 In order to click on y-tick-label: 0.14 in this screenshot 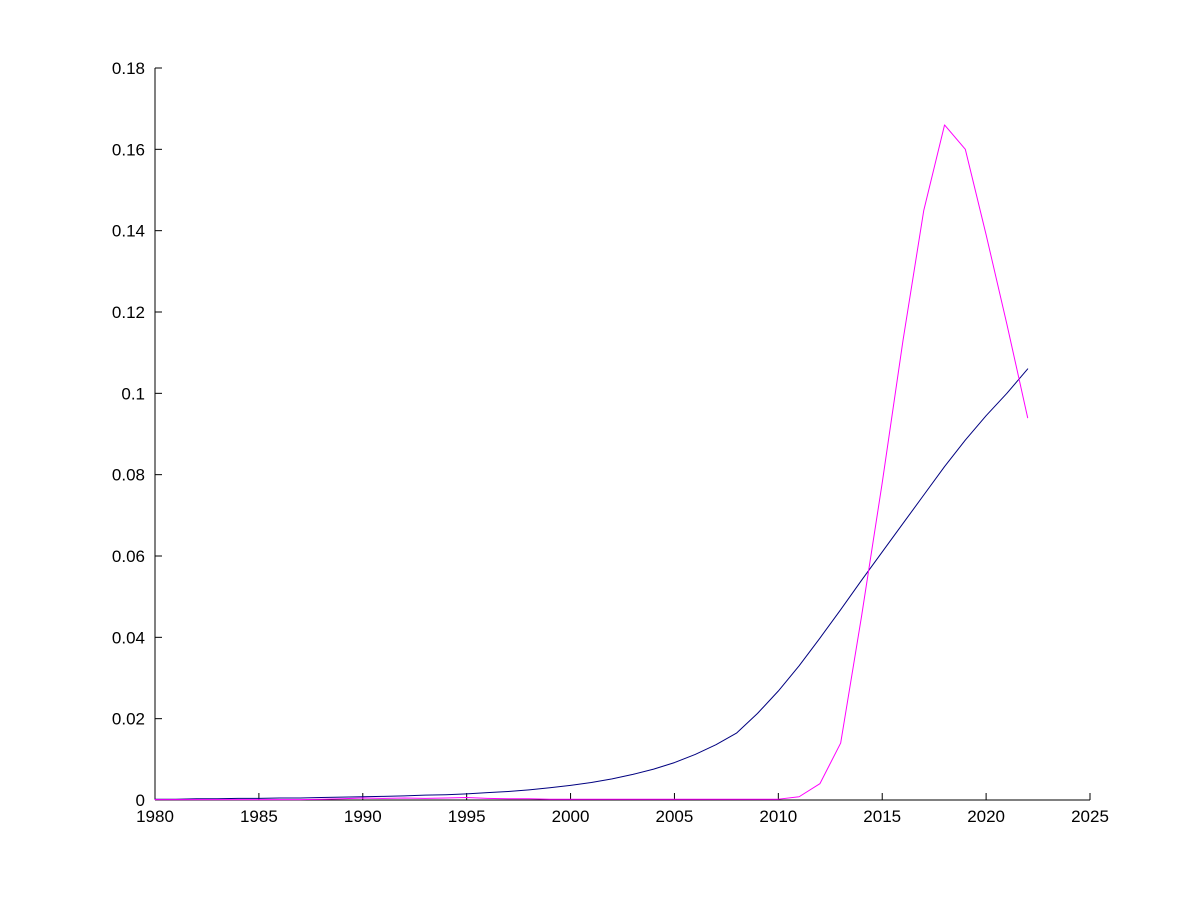, I will do `click(128, 231)`.